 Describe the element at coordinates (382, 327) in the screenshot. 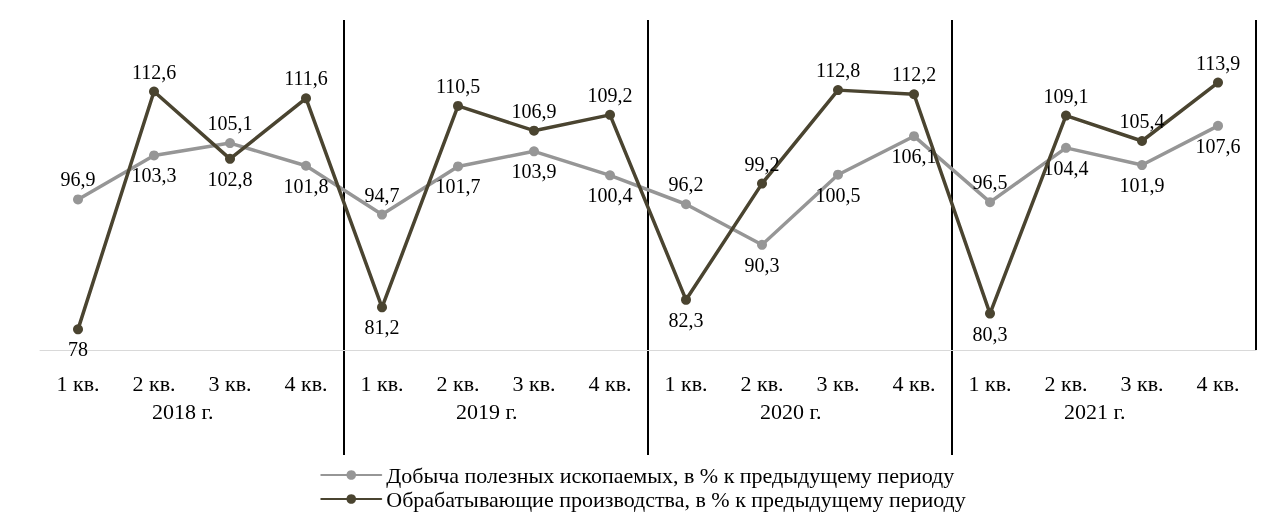

I see `data-label: 81,2` at that location.